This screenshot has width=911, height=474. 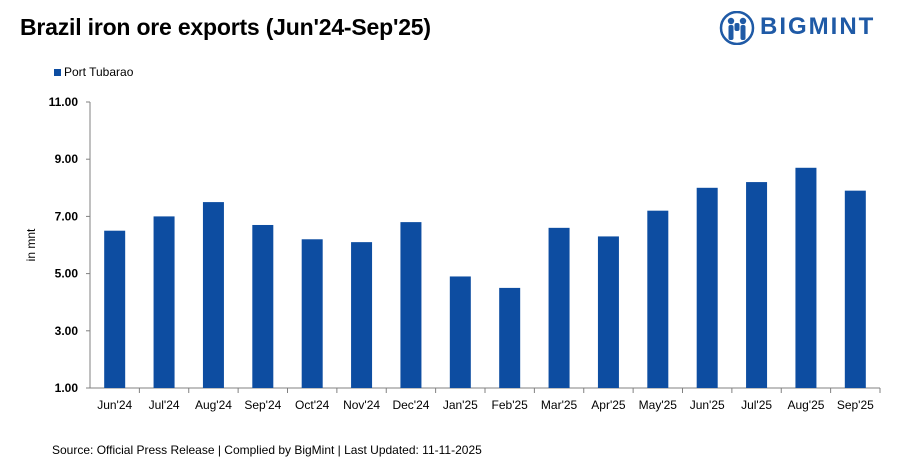 What do you see at coordinates (460, 405) in the screenshot?
I see `x-tick-label: Jan'25` at bounding box center [460, 405].